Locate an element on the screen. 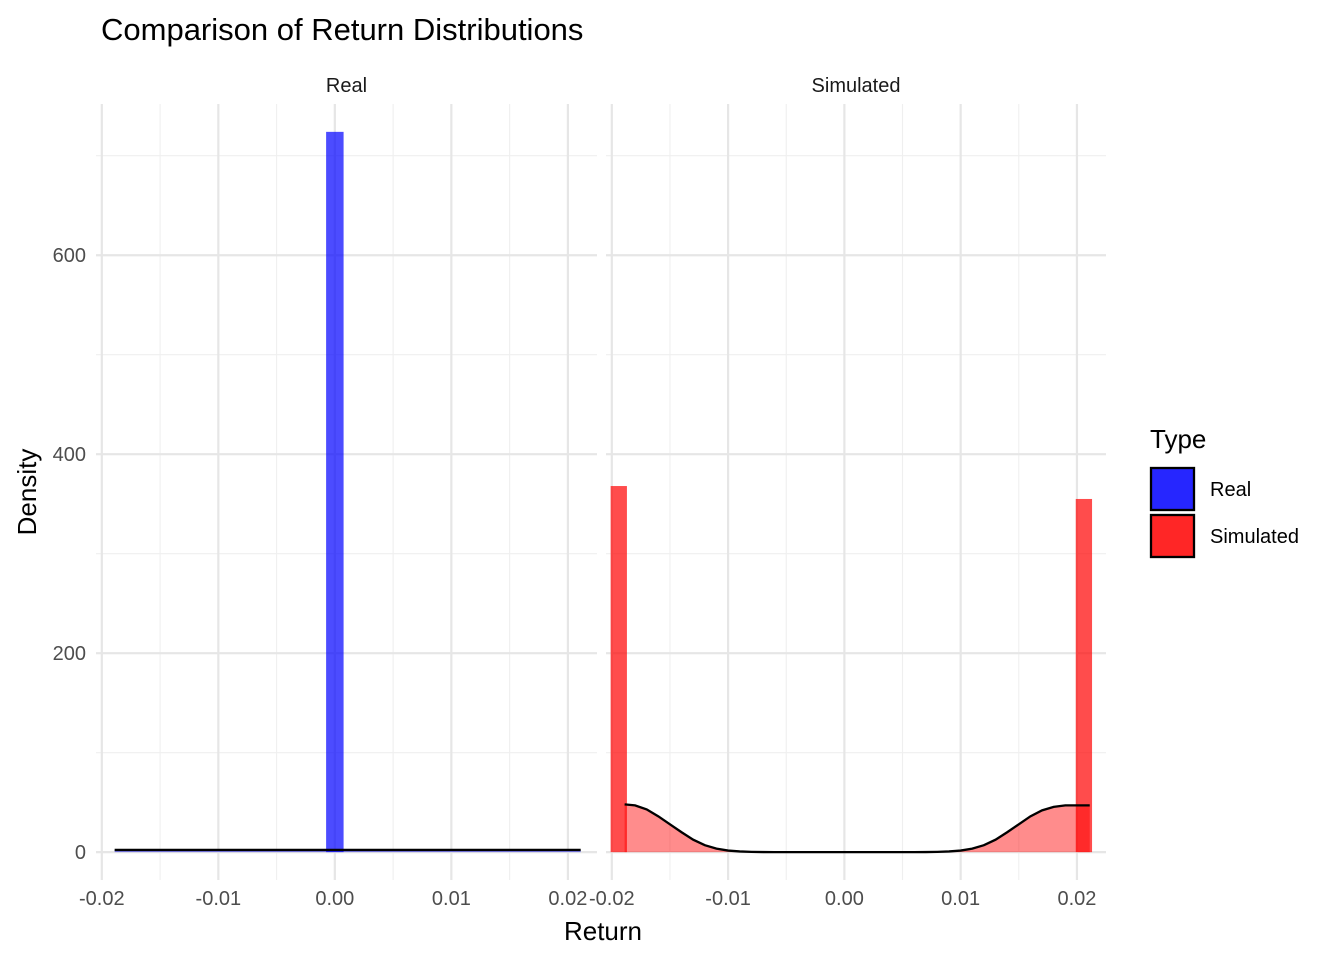 This screenshot has height=960, width=1344. legend-title: Type is located at coordinates (1178, 439).